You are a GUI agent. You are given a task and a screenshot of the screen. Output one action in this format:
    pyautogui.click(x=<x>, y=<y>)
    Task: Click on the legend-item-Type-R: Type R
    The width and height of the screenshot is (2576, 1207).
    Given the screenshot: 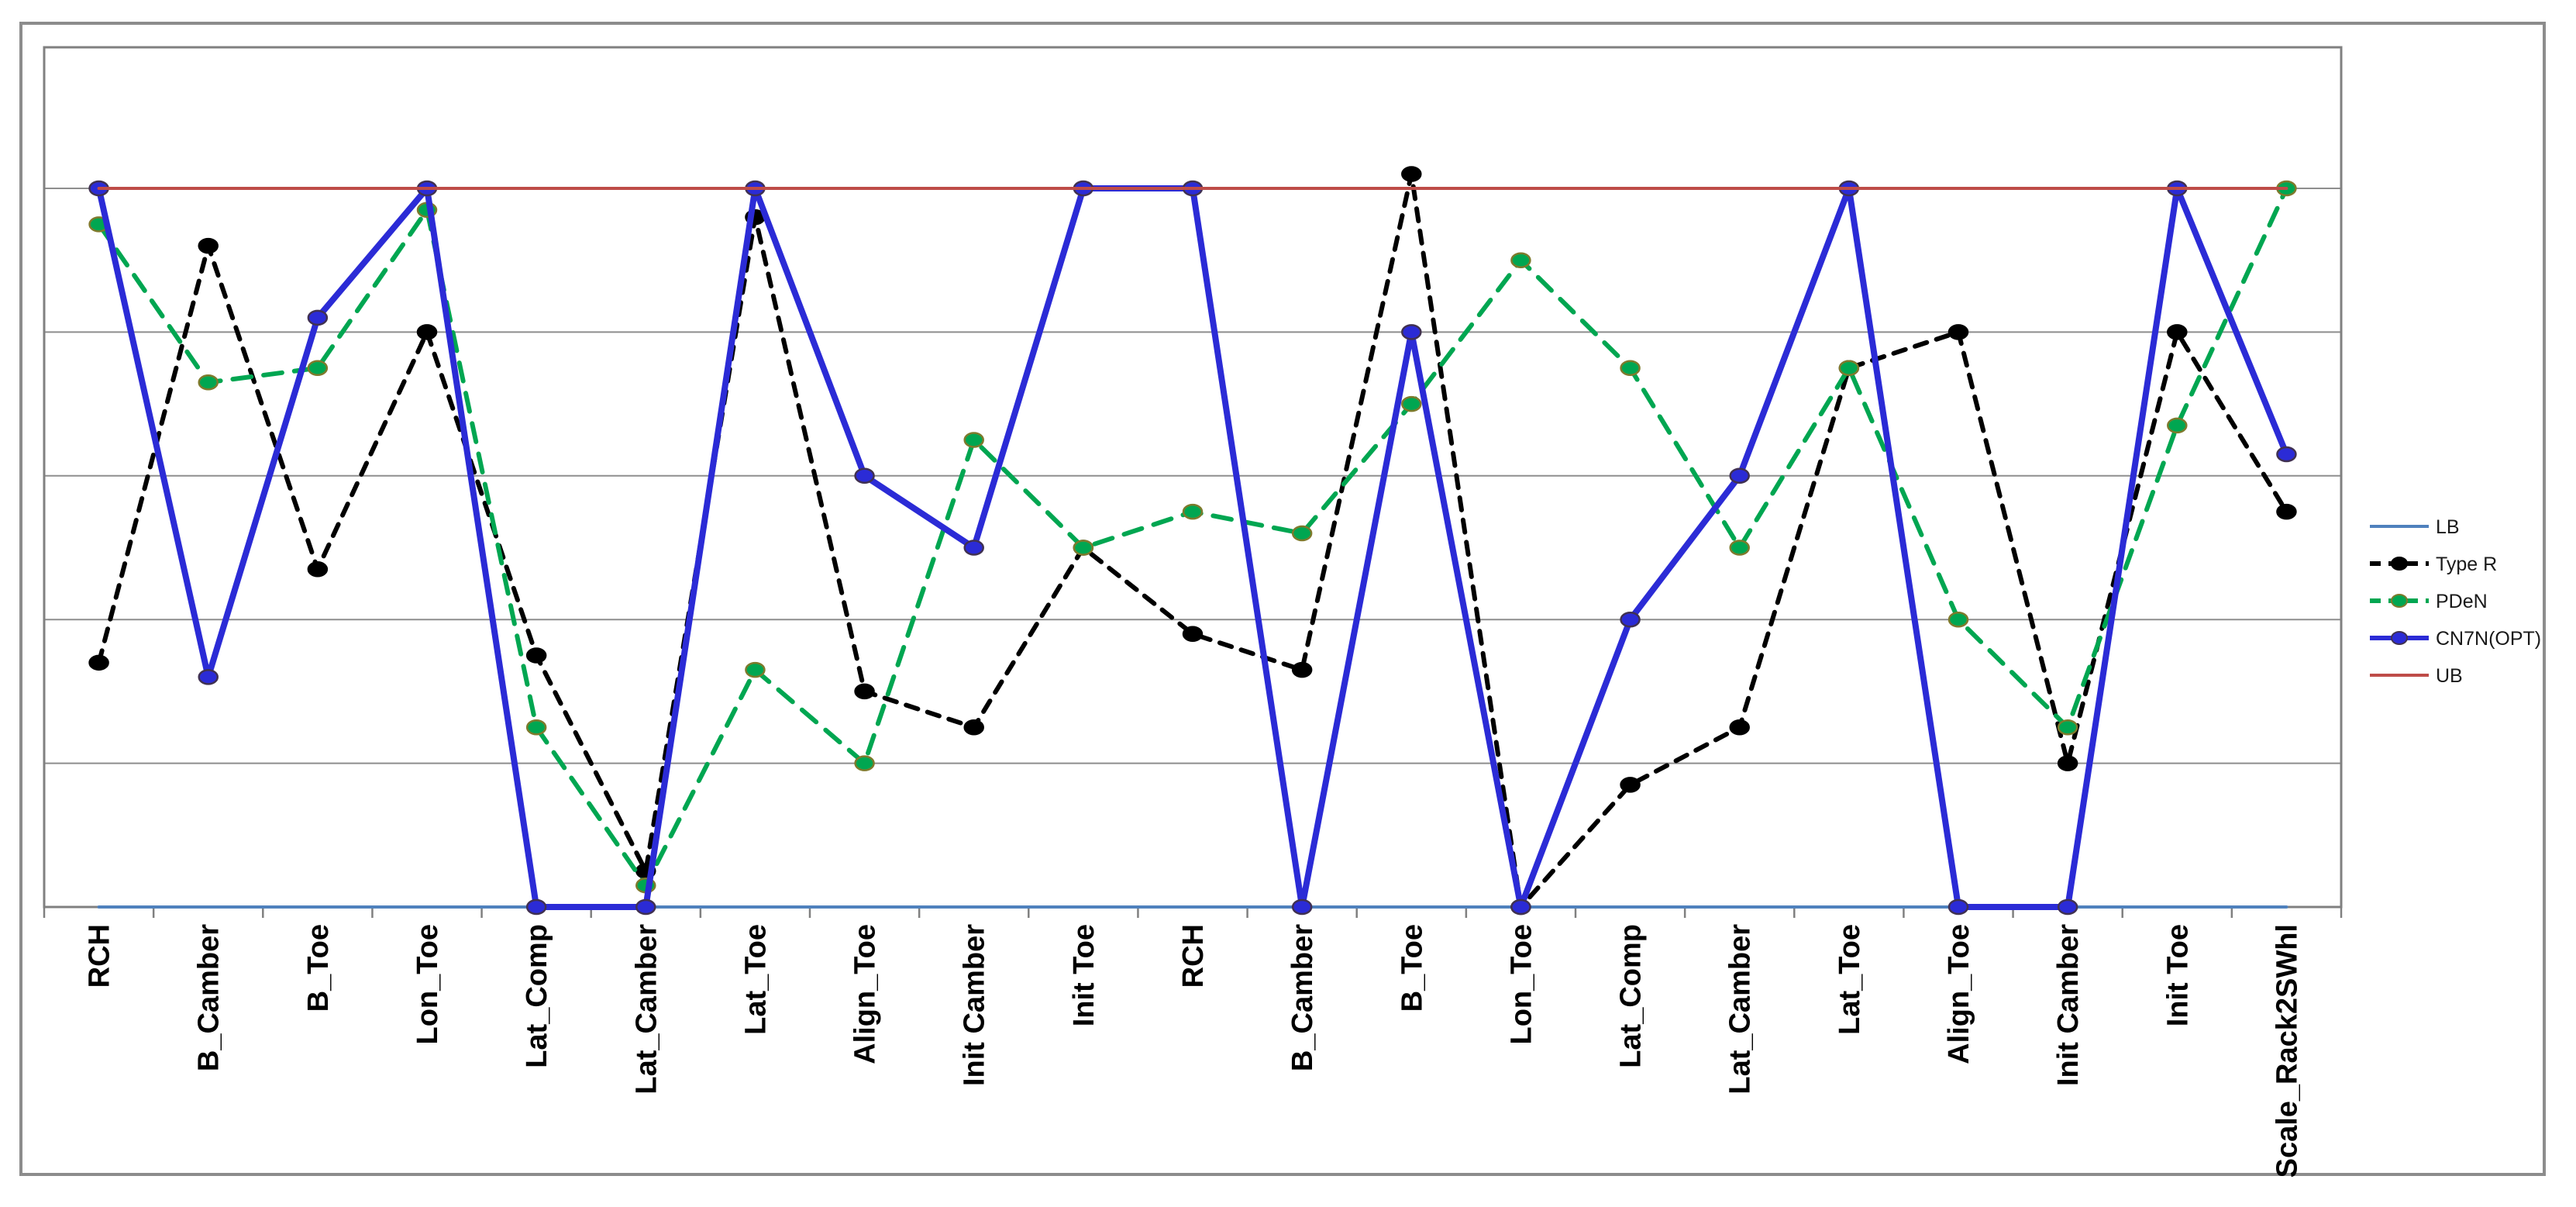 What is the action you would take?
    pyautogui.click(x=2433, y=564)
    